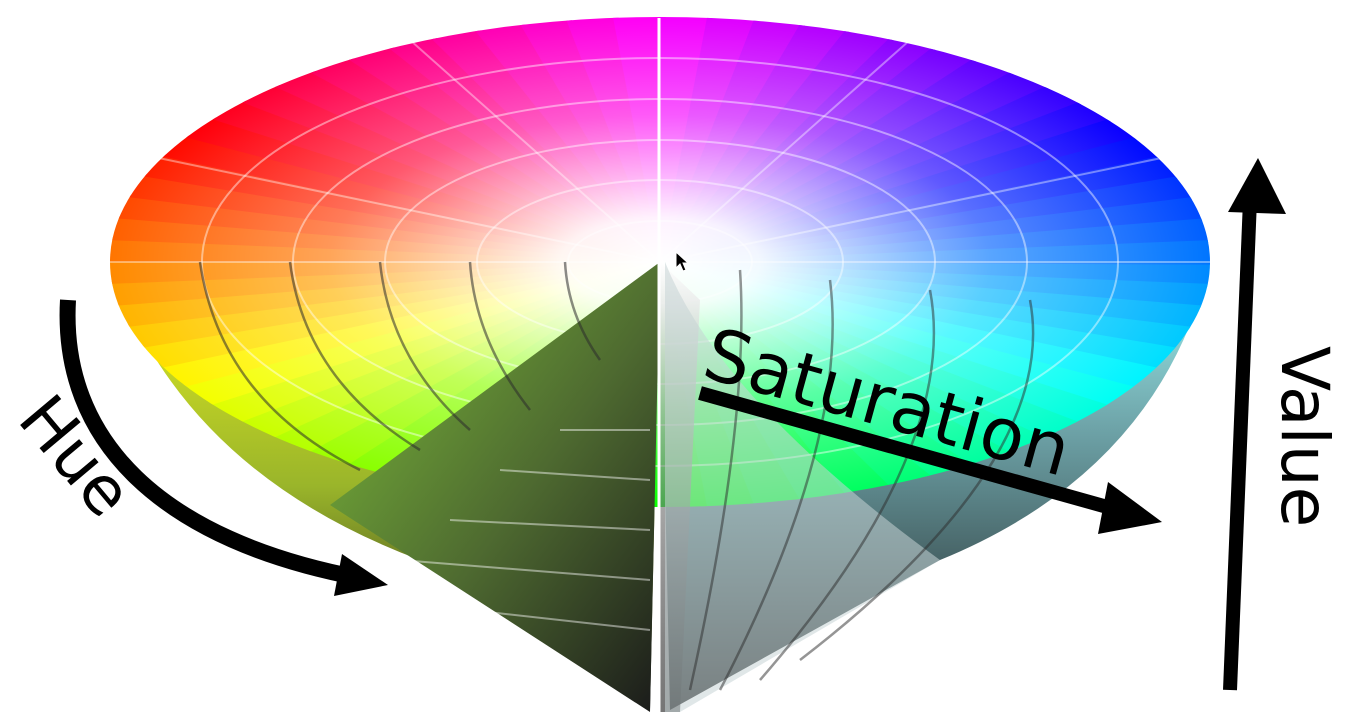  What do you see at coordinates (1257, 186) in the screenshot?
I see `value-arrow-head` at bounding box center [1257, 186].